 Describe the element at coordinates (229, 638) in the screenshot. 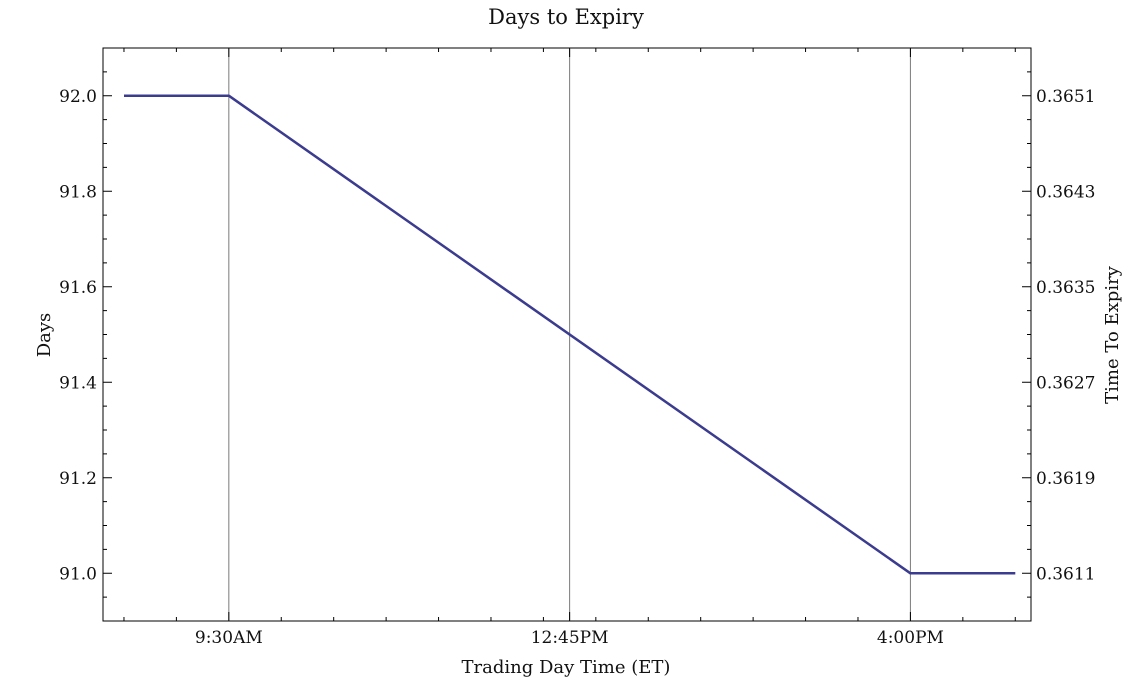

I see `x-tick-label: 9:30AM` at that location.